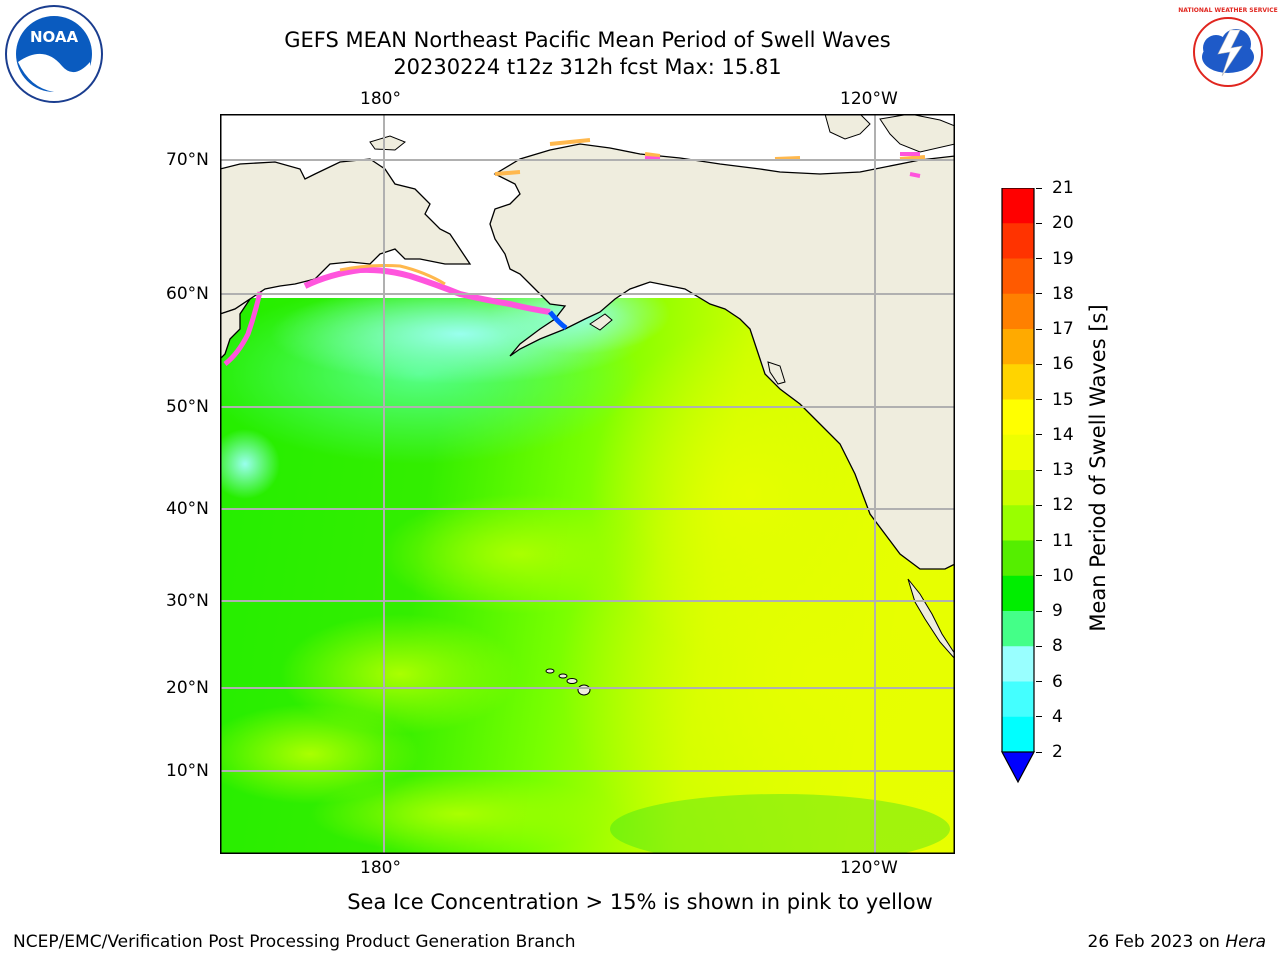  What do you see at coordinates (187, 688) in the screenshot?
I see `lat-label-20n: 20°N` at bounding box center [187, 688].